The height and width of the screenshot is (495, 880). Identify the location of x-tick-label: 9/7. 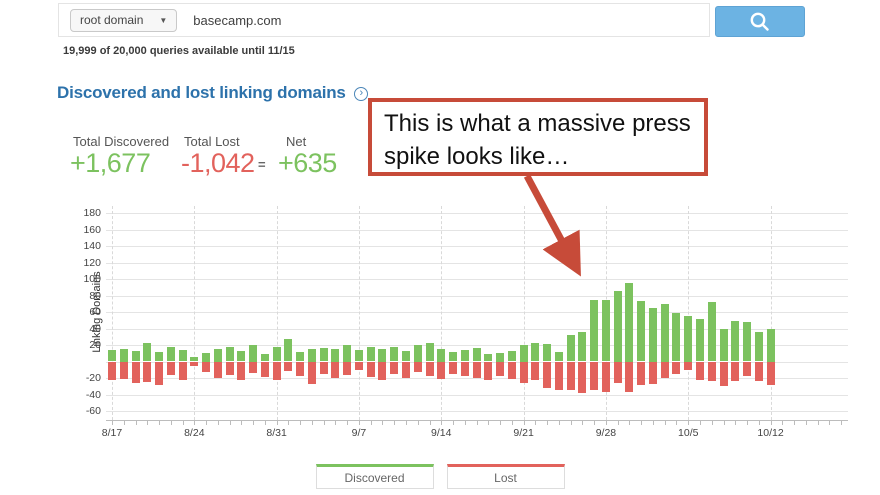
(359, 433).